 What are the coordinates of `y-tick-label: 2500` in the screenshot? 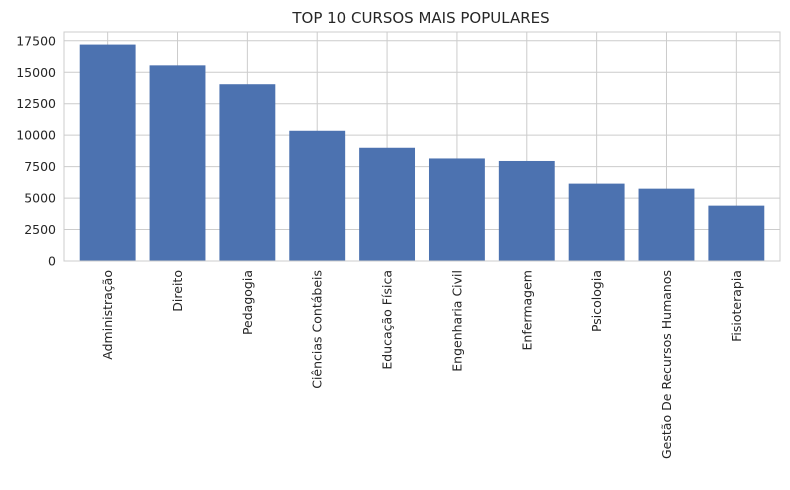 It's located at (40, 229).